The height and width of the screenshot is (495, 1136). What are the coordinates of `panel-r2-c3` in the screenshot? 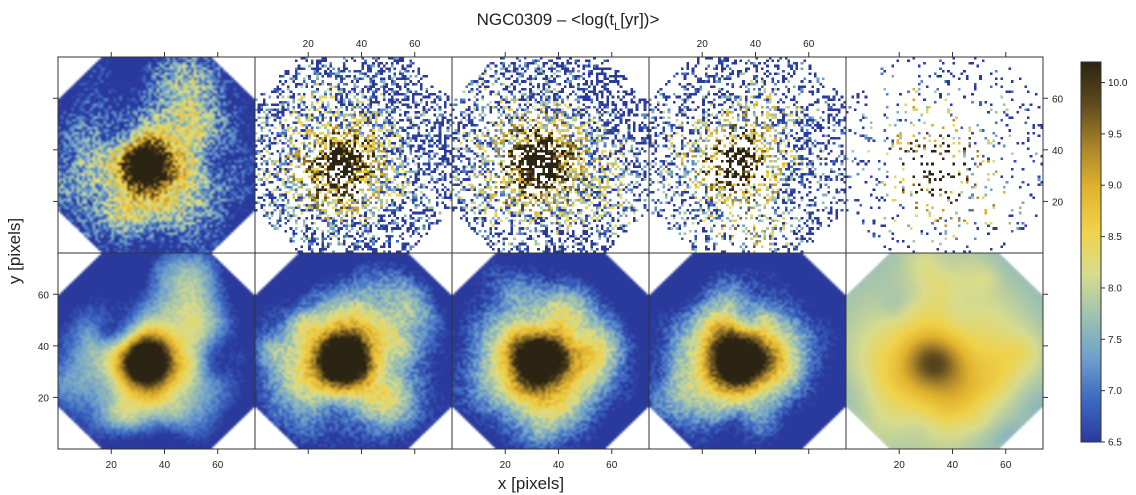 It's located at (550, 351).